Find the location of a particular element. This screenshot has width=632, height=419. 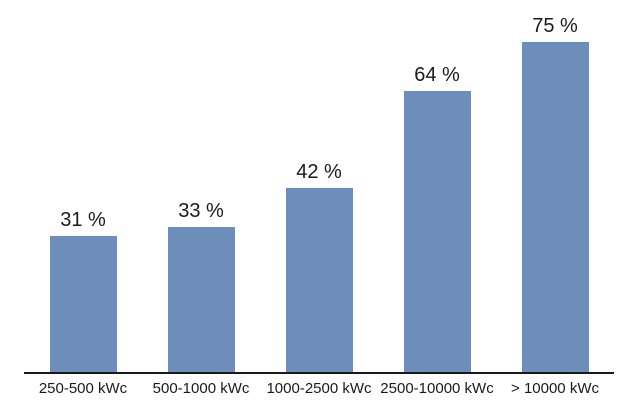

bar-group: 64 % is located at coordinates (437, 218).